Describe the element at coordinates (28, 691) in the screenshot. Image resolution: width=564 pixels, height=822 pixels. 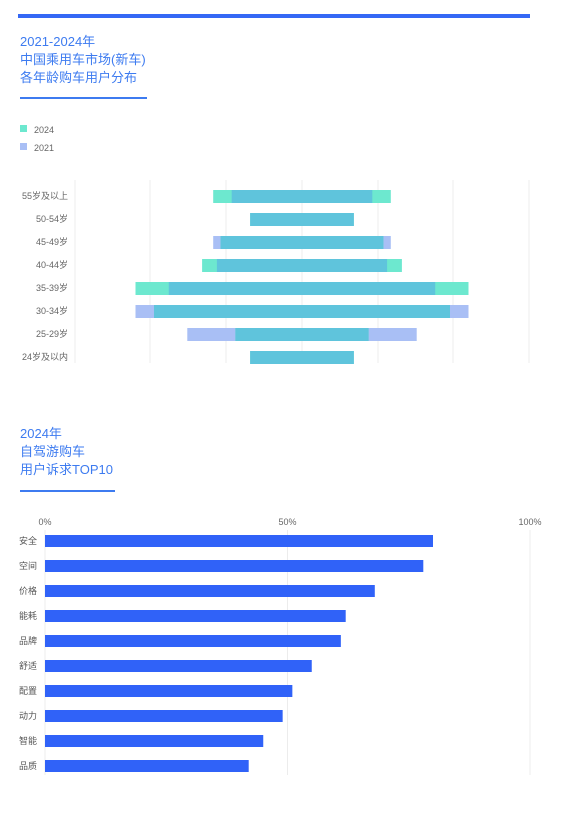
I see `category-label: 配置` at that location.